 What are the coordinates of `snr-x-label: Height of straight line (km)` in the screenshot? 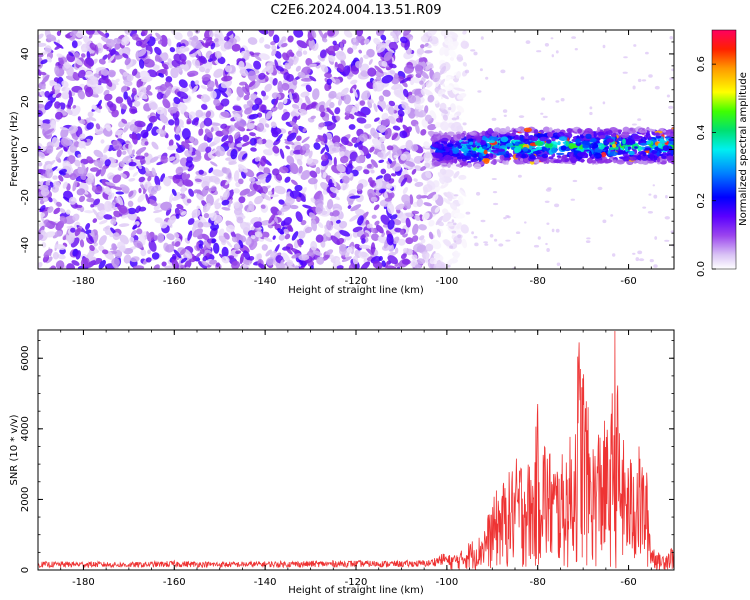 It's located at (356, 590).